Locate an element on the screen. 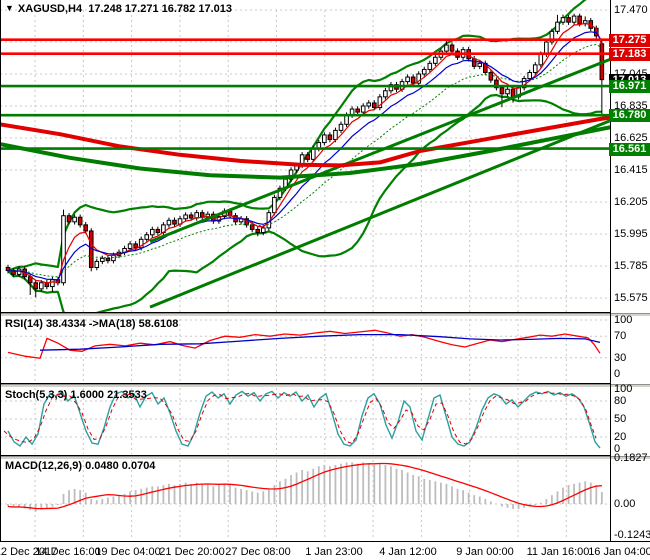  time-axis-label: 11 Jan 16:00 is located at coordinates (558, 552).